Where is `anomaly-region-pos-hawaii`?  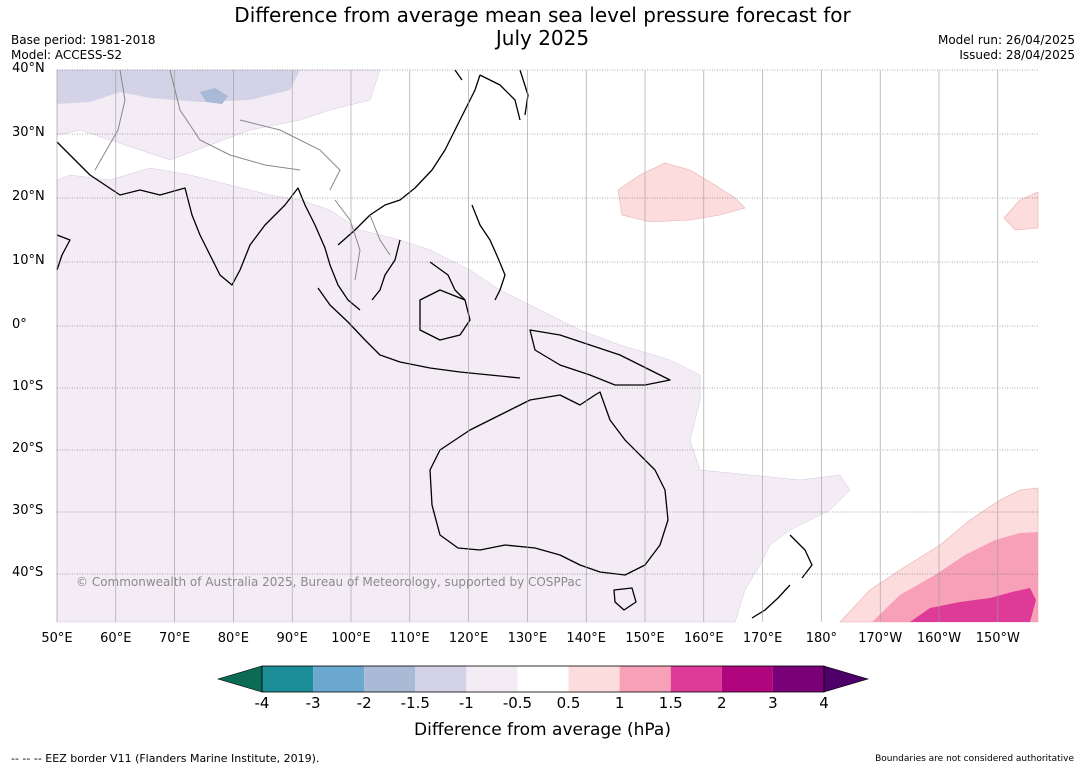
anomaly-region-pos-hawaii is located at coordinates (1021, 211).